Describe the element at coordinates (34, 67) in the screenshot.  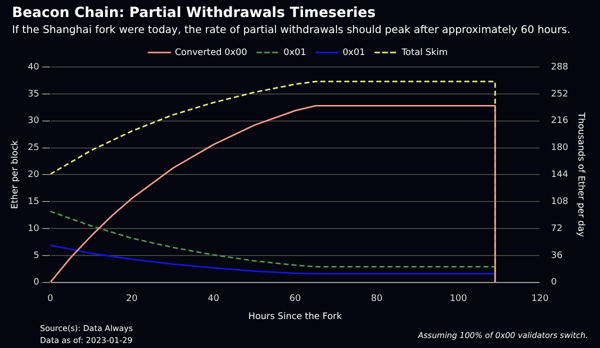
I see `y-tick-label: 40` at that location.